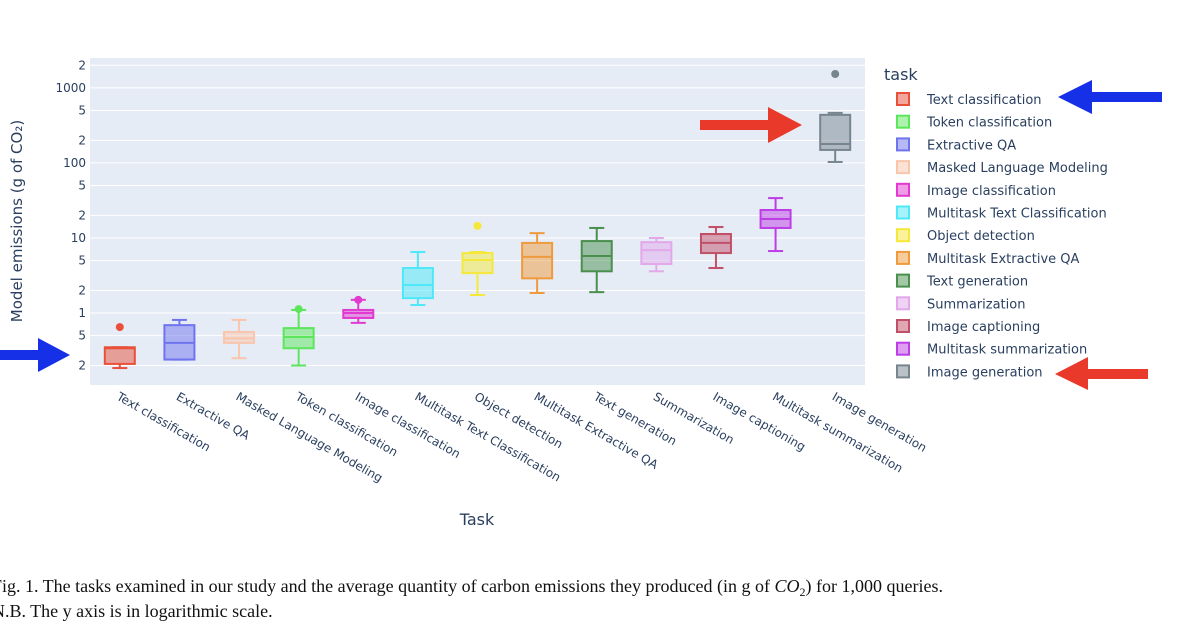 Image resolution: width=1200 pixels, height=628 pixels. I want to click on legend-label: Extractive QA, so click(971, 145).